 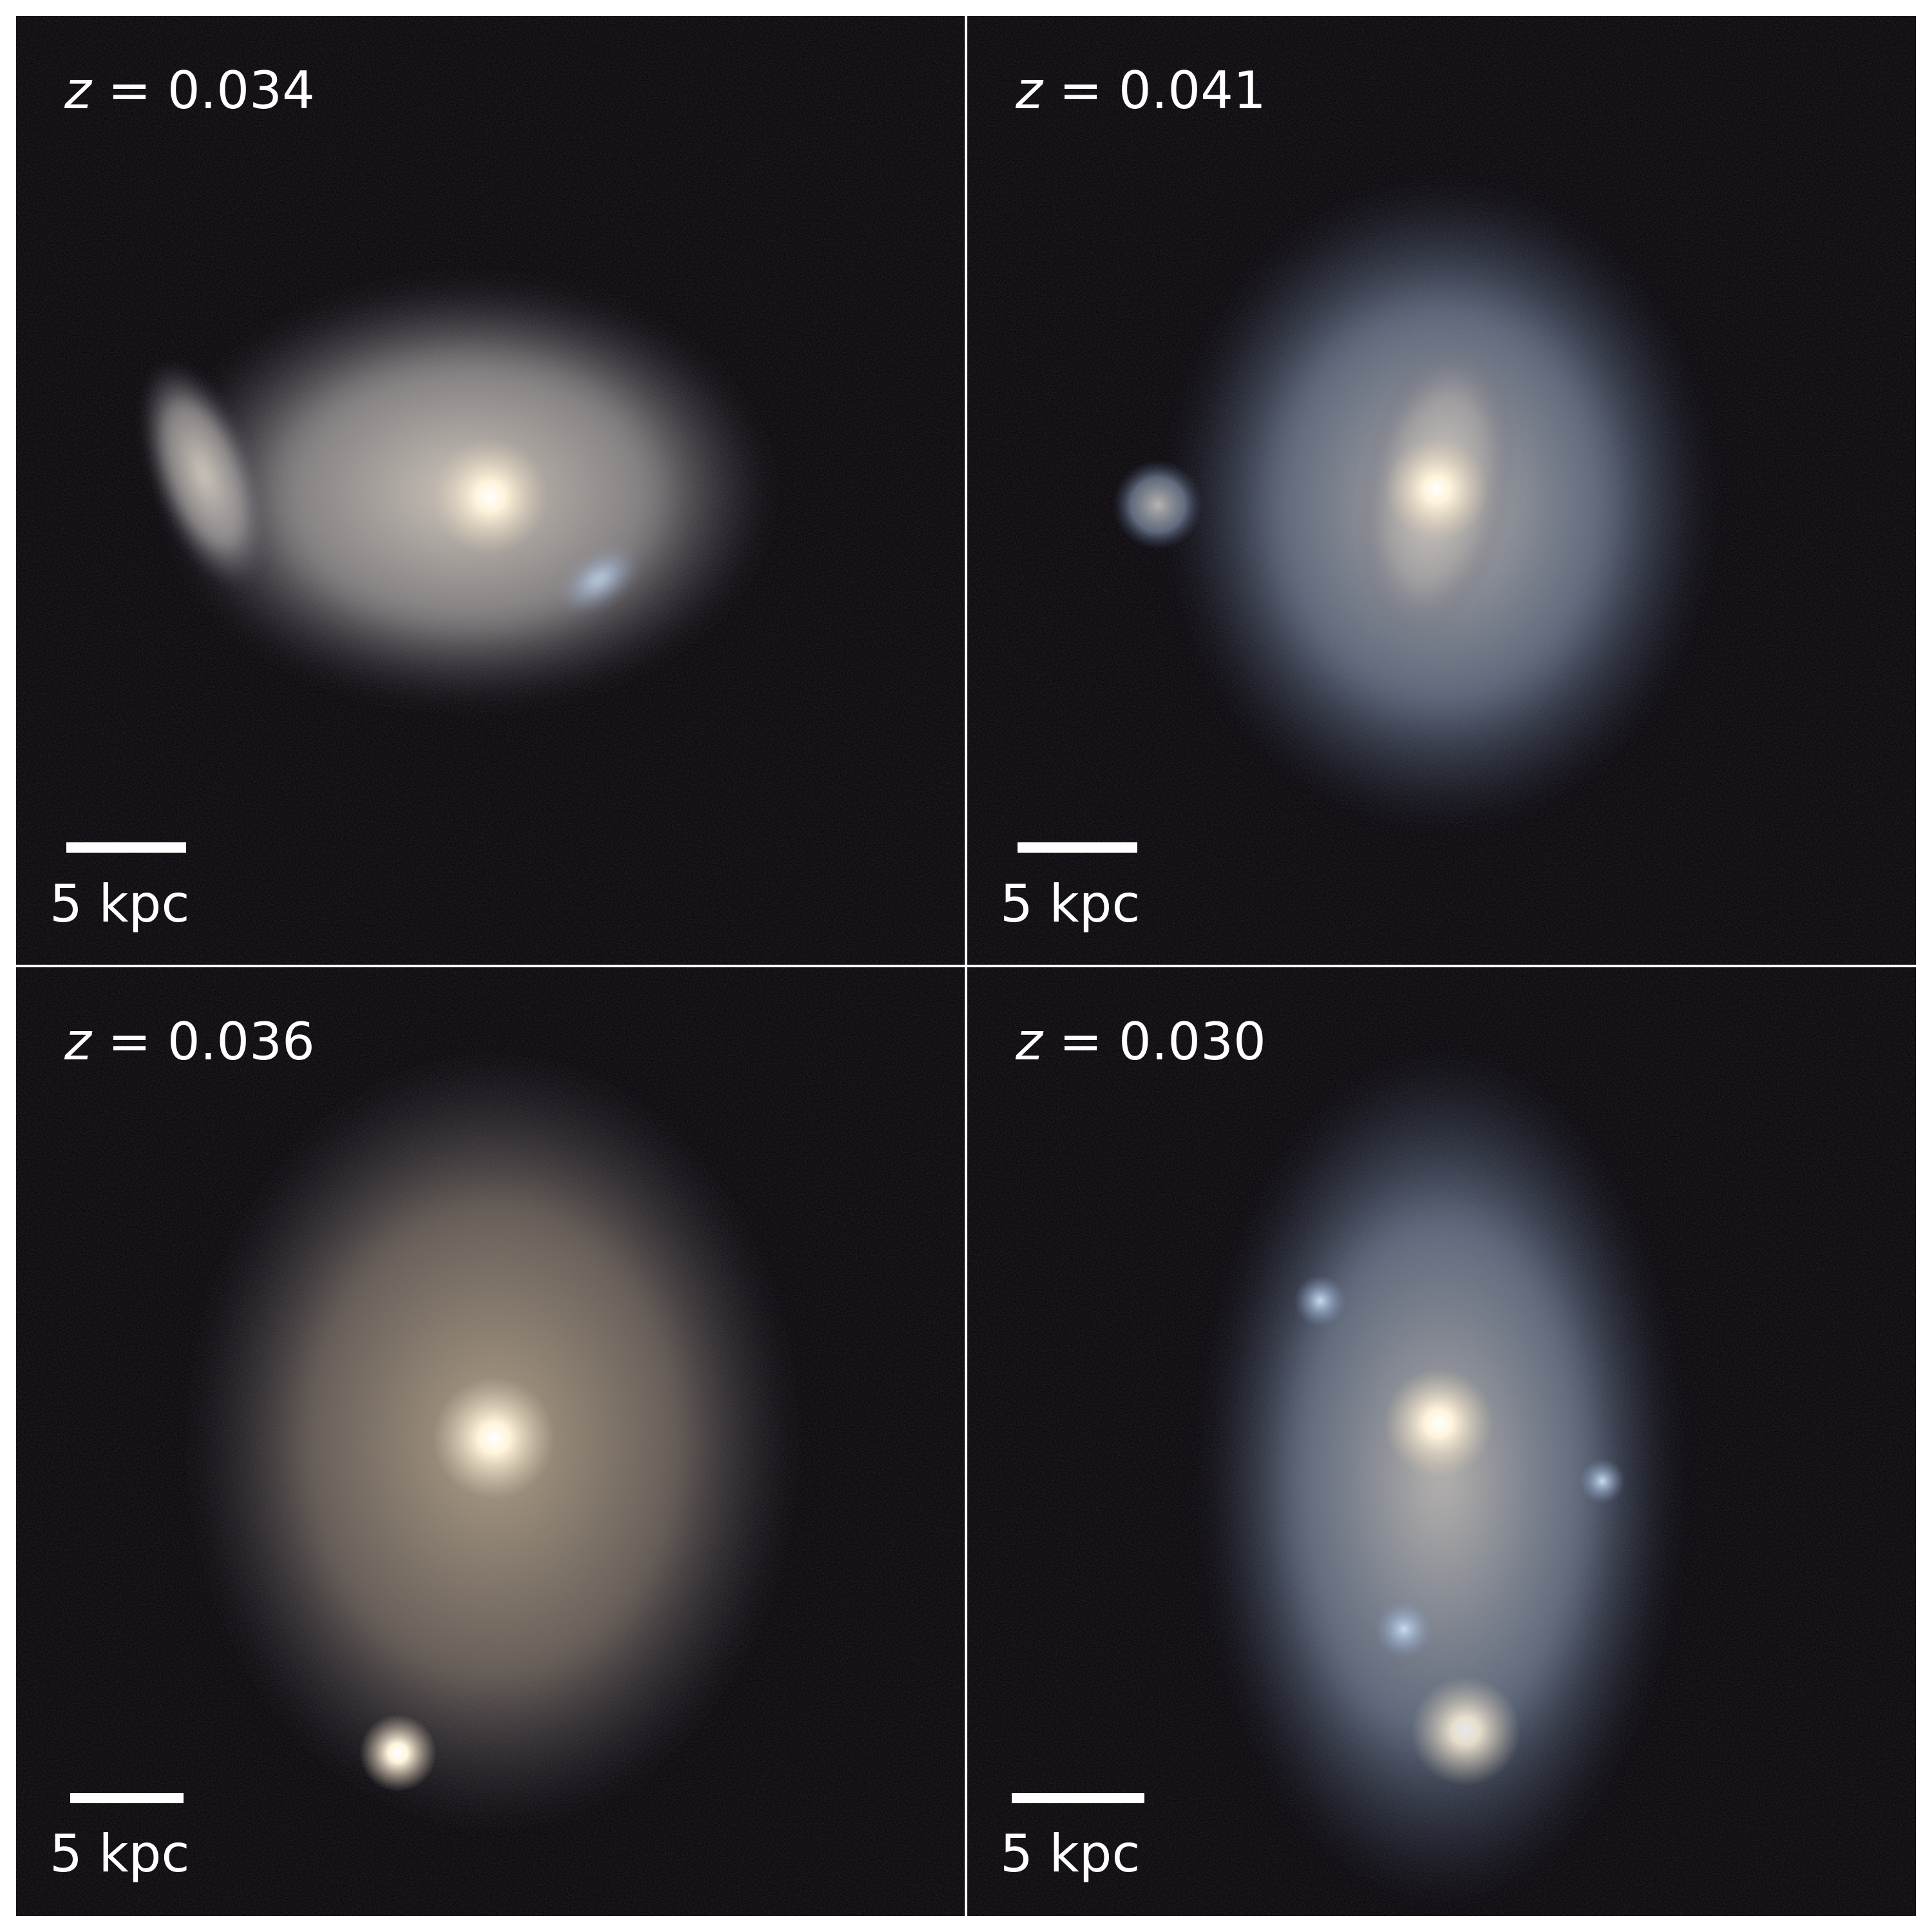 I want to click on redshift-label: z = 0.041, so click(x=1140, y=91).